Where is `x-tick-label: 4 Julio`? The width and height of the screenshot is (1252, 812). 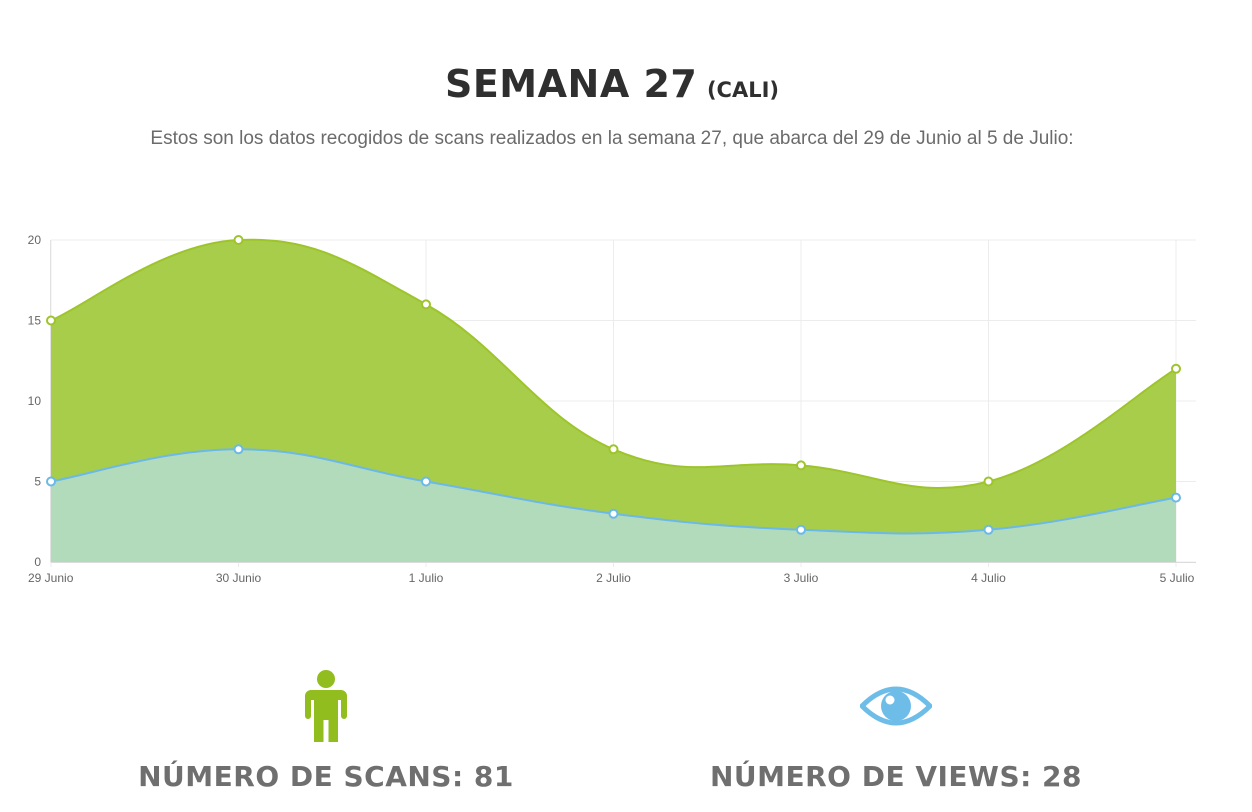 x-tick-label: 4 Julio is located at coordinates (988, 578).